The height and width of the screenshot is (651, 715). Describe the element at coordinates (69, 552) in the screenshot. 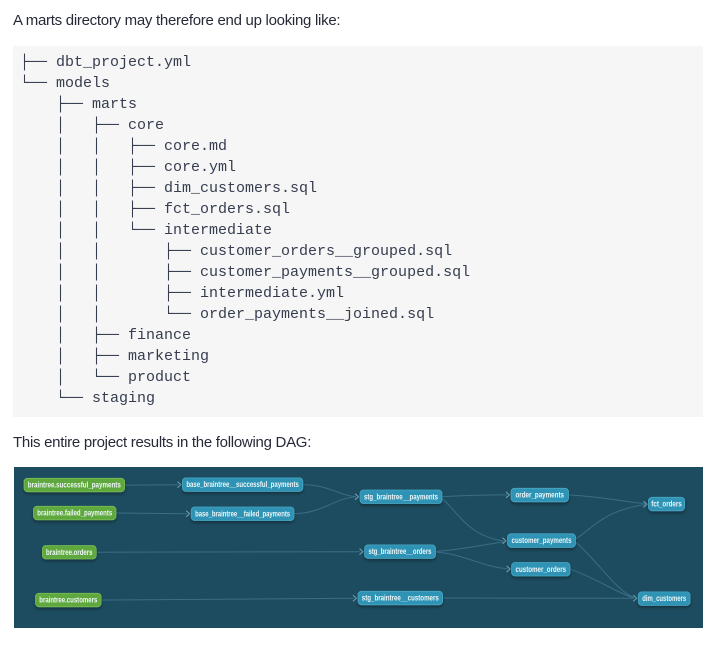

I see `svg-text: braintree.orders` at that location.